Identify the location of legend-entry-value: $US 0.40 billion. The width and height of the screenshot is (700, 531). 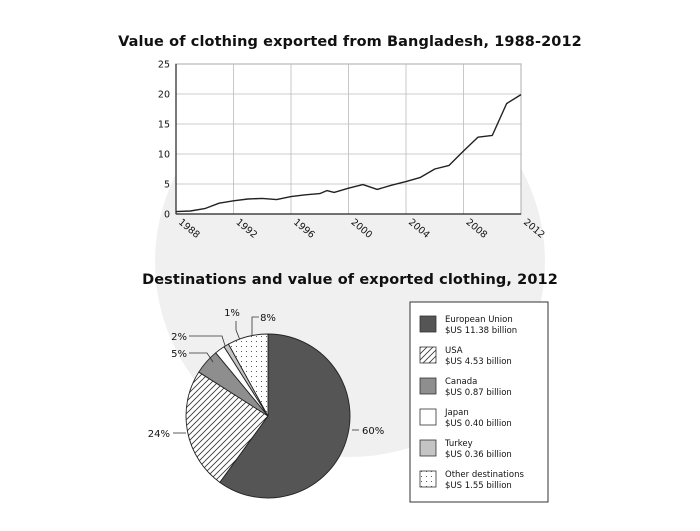
(478, 424).